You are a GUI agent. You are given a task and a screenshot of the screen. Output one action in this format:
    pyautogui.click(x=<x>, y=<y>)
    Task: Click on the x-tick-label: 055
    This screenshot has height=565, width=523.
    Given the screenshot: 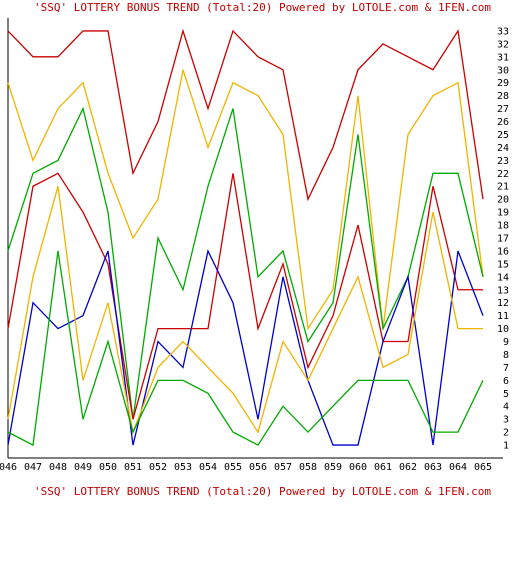 What is the action you would take?
    pyautogui.click(x=233, y=467)
    